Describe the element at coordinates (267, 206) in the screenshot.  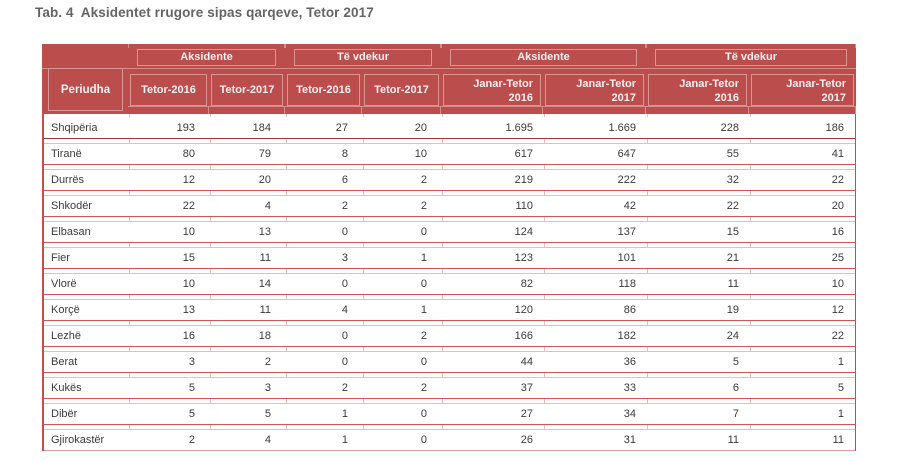
I see `value-cell-tetor-2017-aksidente: 4` at that location.